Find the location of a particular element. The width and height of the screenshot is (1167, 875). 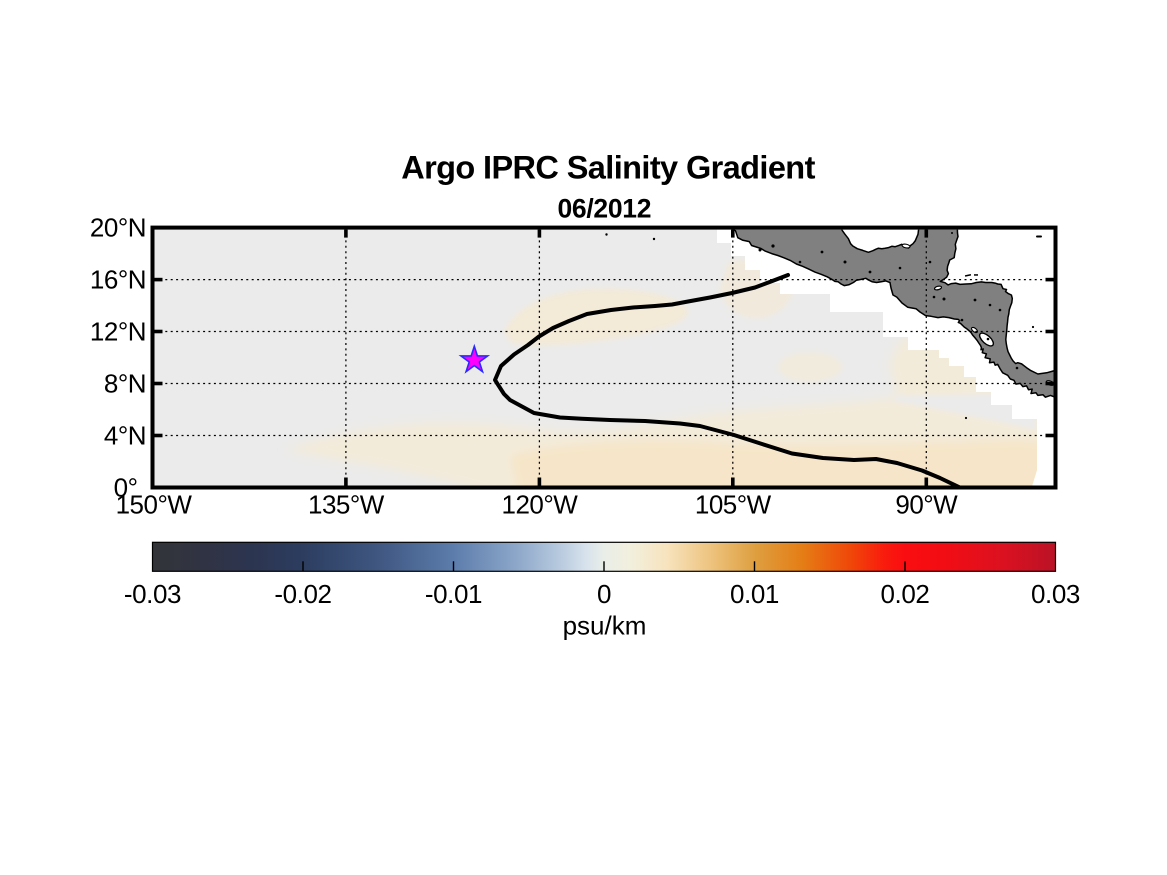

svg-text: 20°N is located at coordinates (118, 228).